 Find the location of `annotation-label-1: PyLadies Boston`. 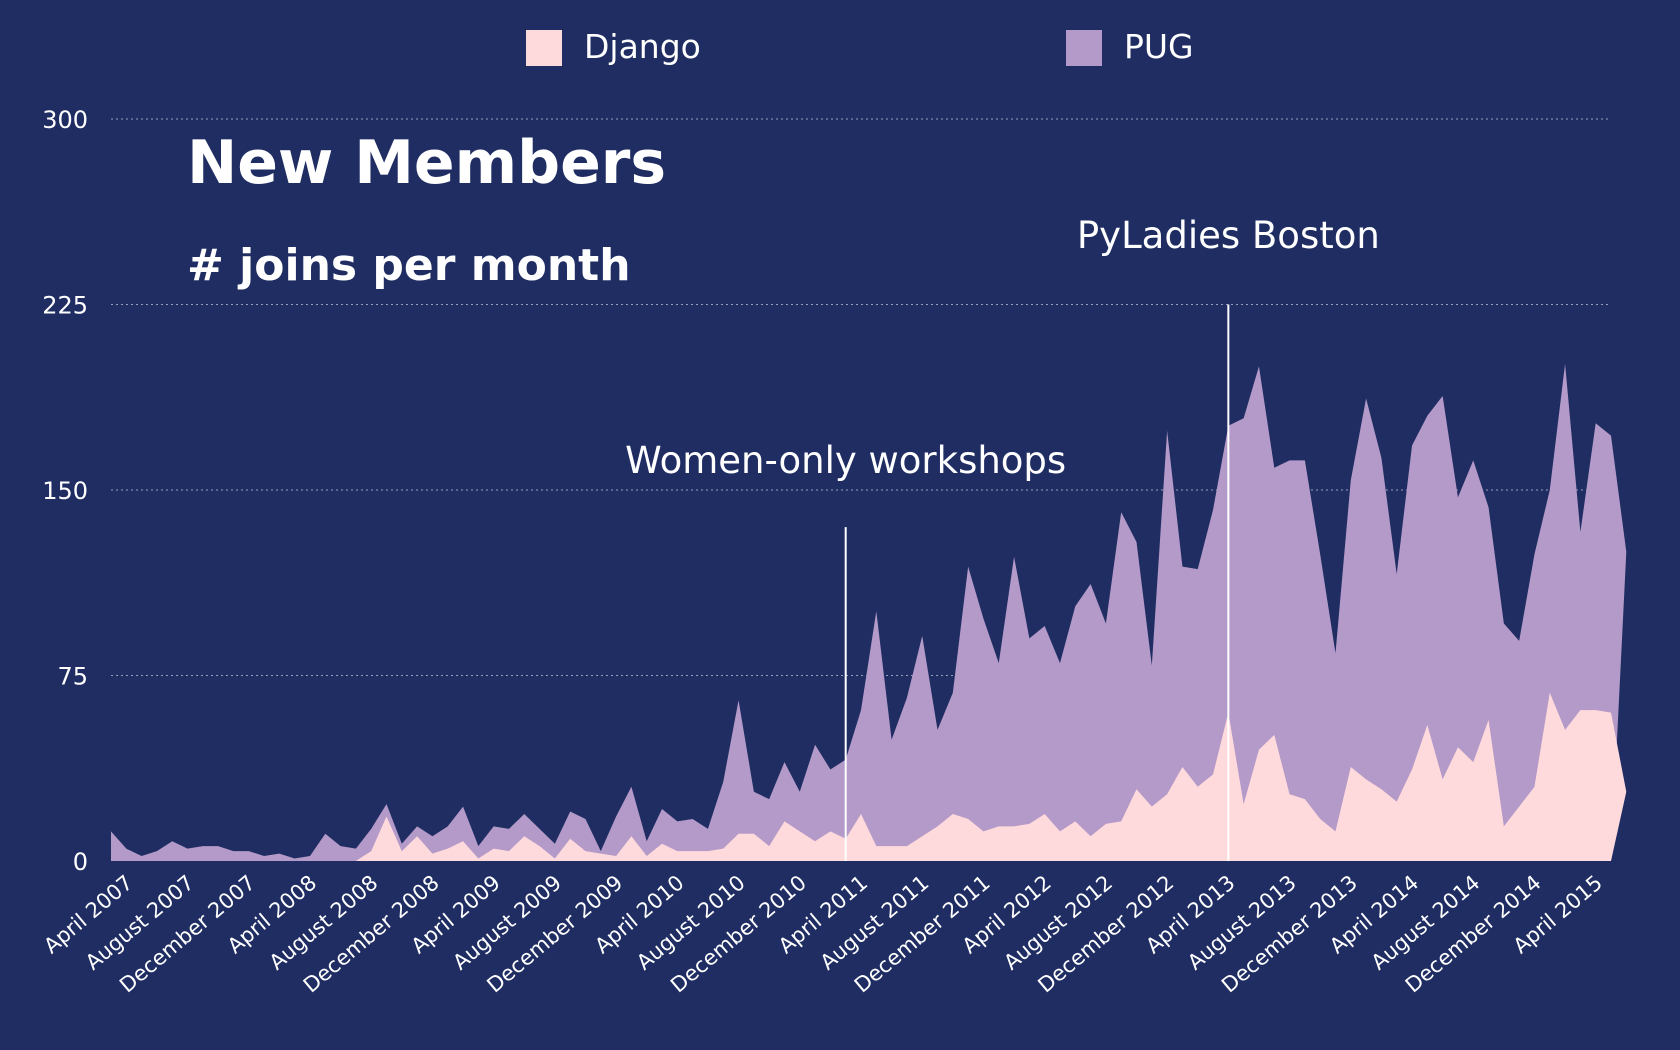

annotation-label-1: PyLadies Boston is located at coordinates (1228, 235).